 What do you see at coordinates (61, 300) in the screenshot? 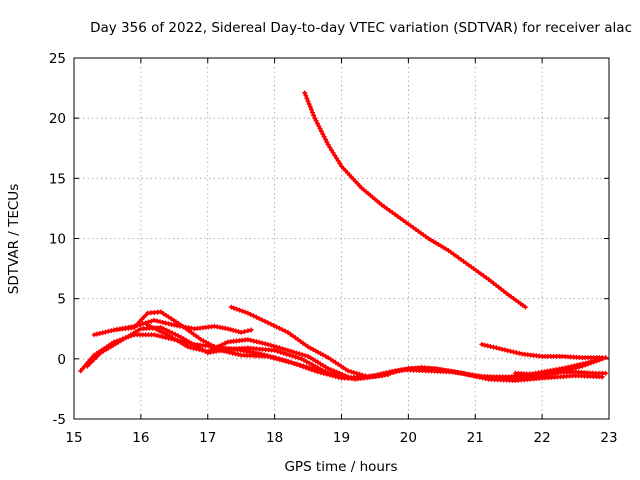
I see `y-tick-label: 5` at bounding box center [61, 300].